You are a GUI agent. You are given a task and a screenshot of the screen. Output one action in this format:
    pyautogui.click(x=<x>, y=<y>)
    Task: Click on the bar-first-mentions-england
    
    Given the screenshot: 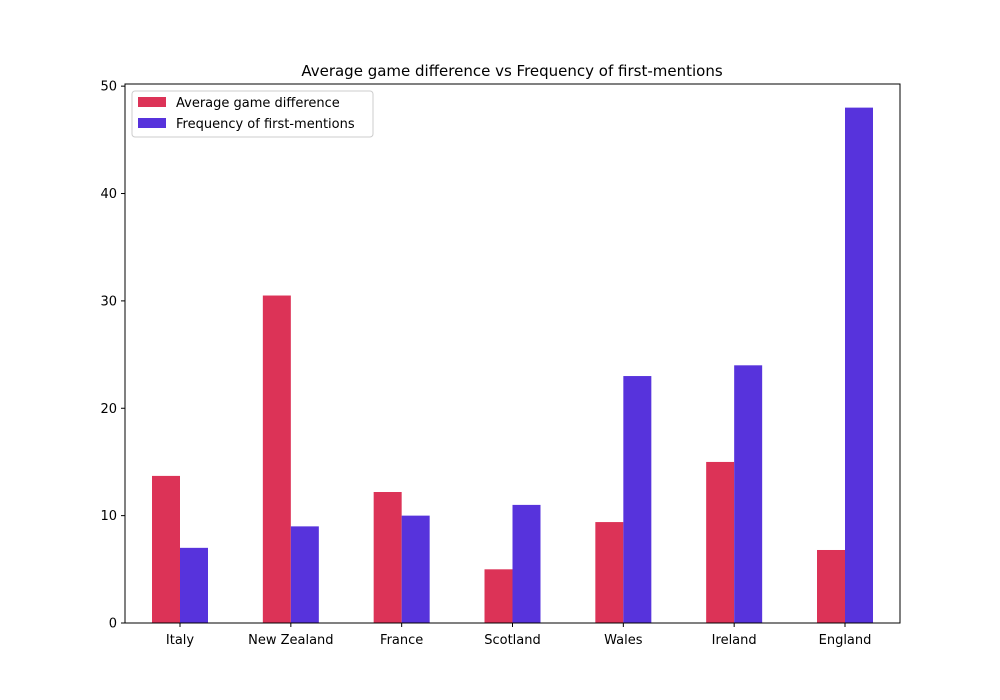 What is the action you would take?
    pyautogui.click(x=859, y=365)
    